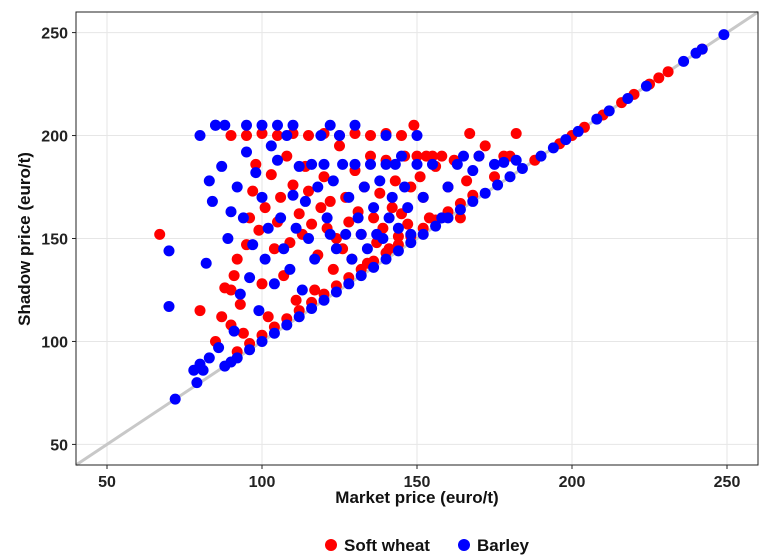  Describe the element at coordinates (54, 34) in the screenshot. I see `y-tick-label: 250` at that location.